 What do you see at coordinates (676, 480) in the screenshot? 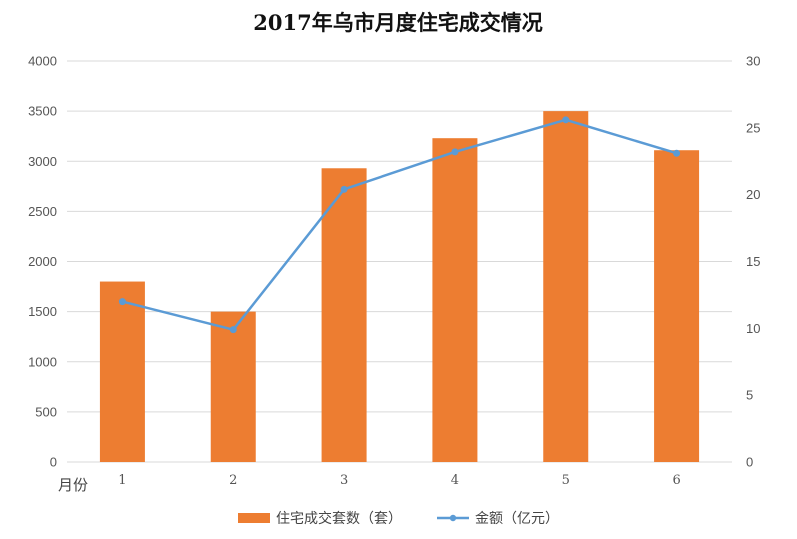
I see `x-tick-label: 6` at bounding box center [676, 480].